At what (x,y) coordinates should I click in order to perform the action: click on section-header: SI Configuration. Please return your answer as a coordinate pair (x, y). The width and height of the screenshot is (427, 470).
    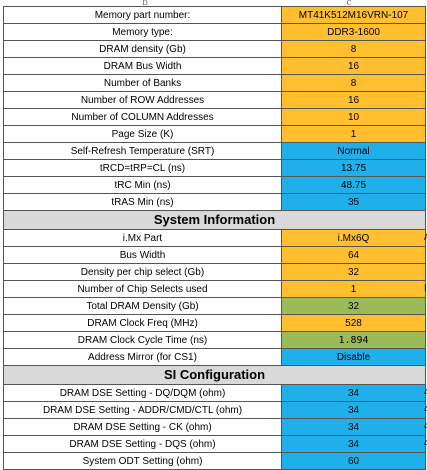
    Looking at the image, I should click on (214, 375).